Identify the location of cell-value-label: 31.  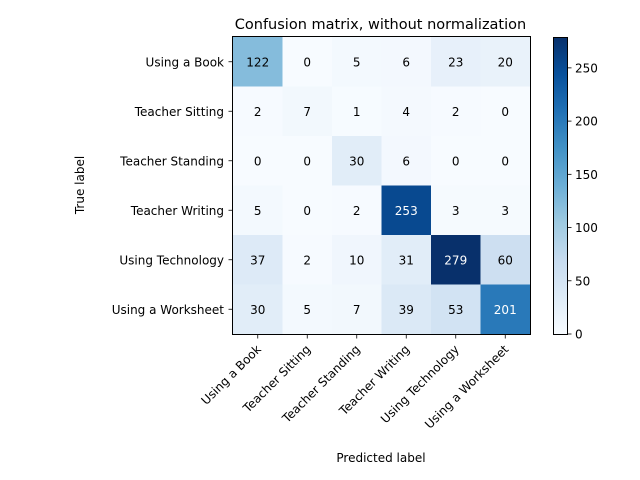
(406, 260).